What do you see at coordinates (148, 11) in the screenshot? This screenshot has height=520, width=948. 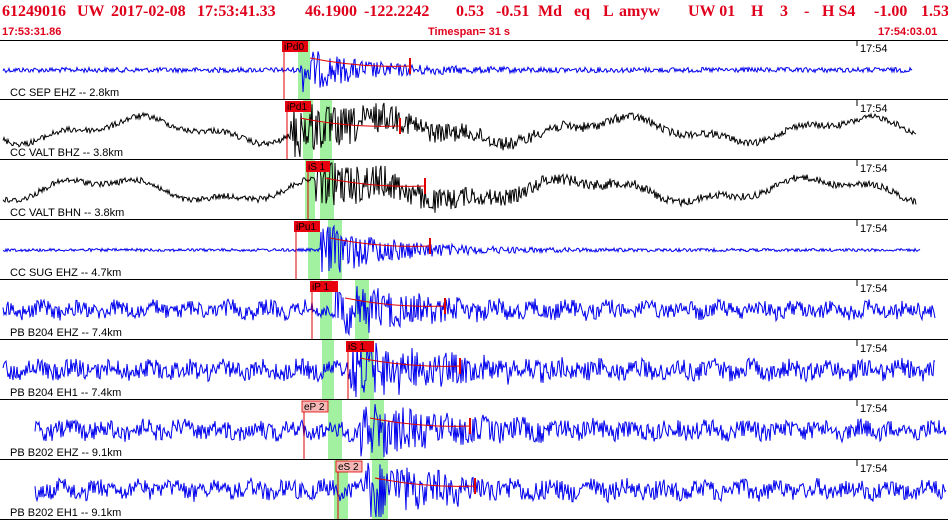 I see `event-date: 2017-02-08` at bounding box center [148, 11].